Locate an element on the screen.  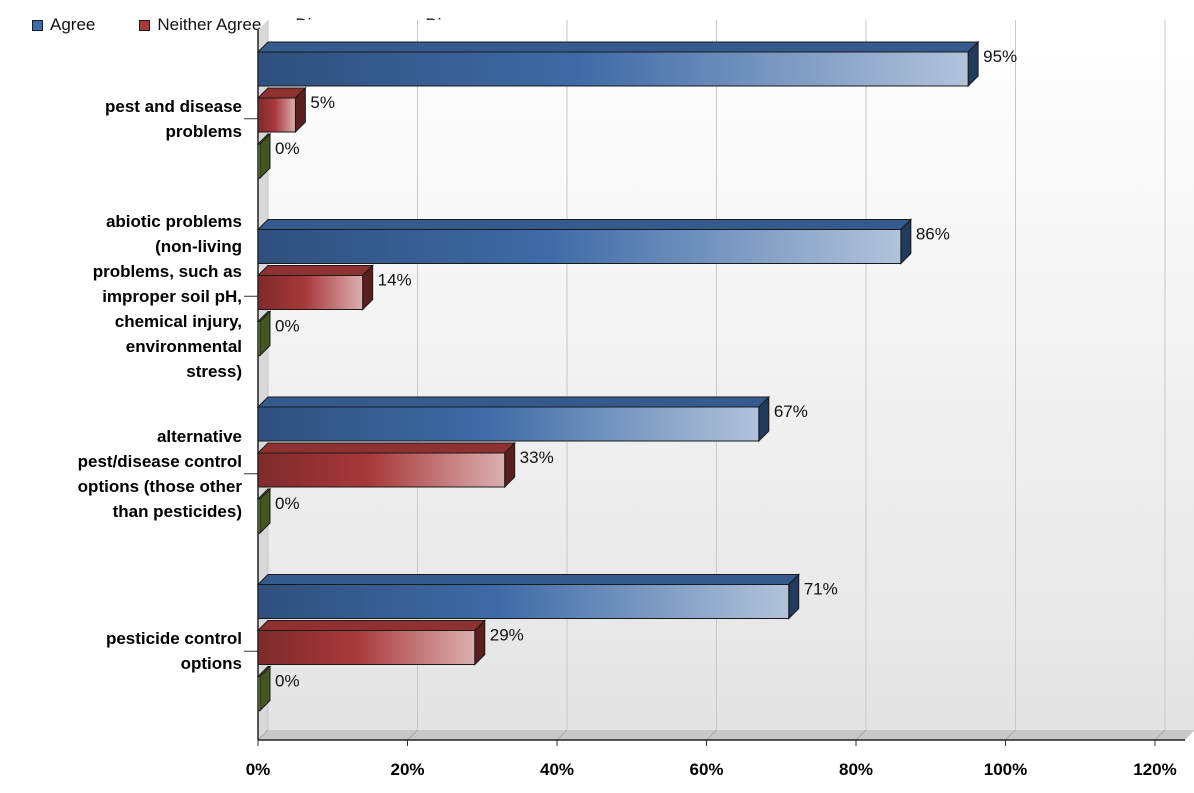
left-wall is located at coordinates (263, 380).